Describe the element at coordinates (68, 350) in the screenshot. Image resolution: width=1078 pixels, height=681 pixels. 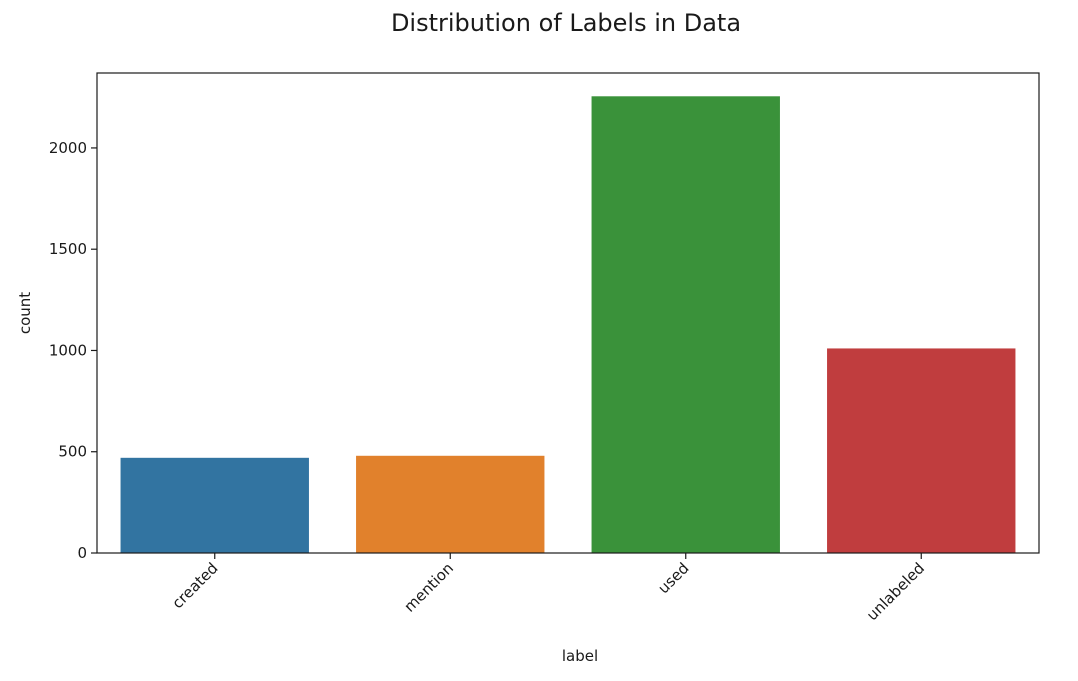
I see `y-tick-label-1000: 1000` at that location.